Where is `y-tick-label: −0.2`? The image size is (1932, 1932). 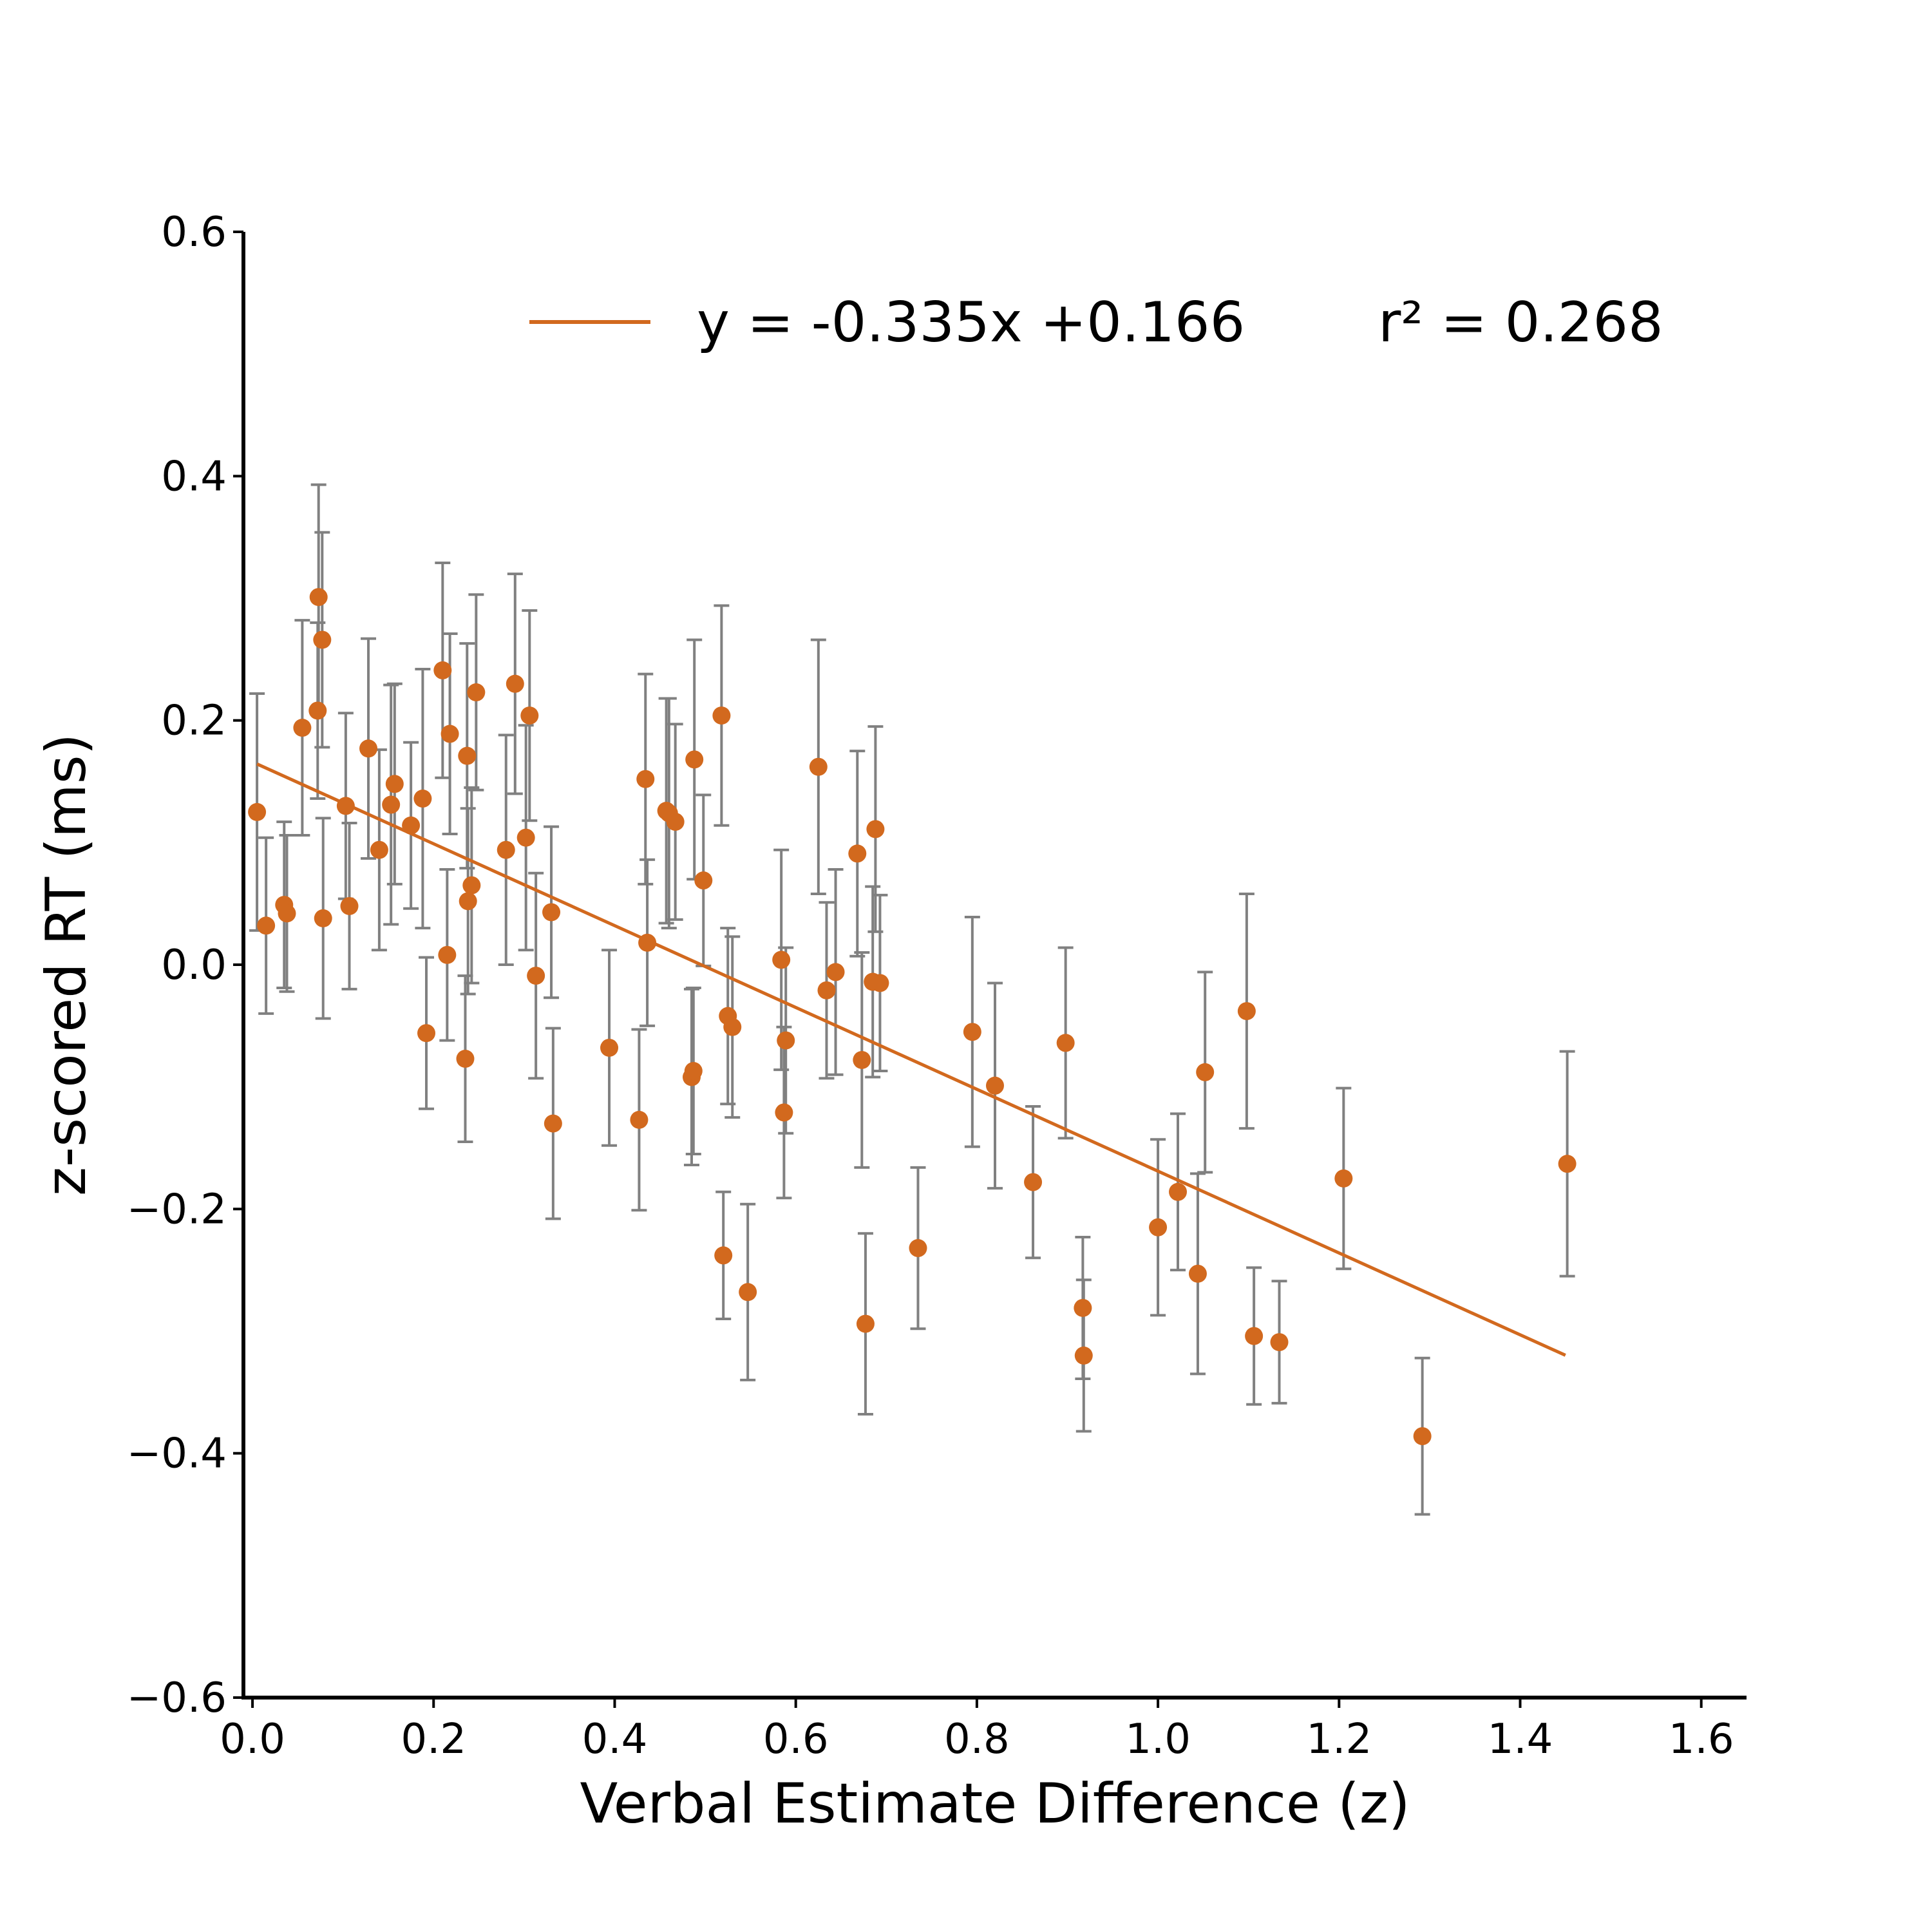 y-tick-label: −0.2 is located at coordinates (177, 1209).